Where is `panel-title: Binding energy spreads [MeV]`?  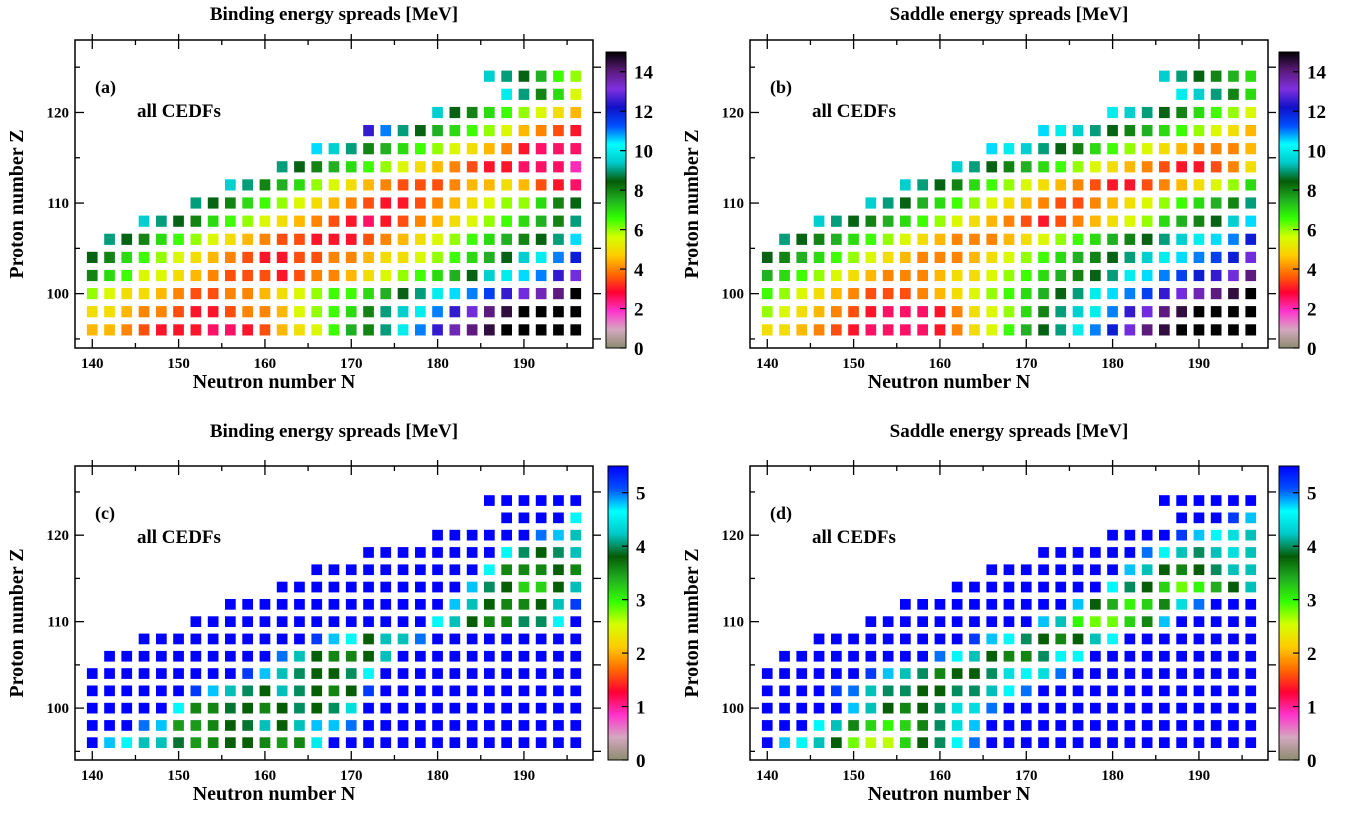 panel-title: Binding energy spreads [MeV] is located at coordinates (334, 14).